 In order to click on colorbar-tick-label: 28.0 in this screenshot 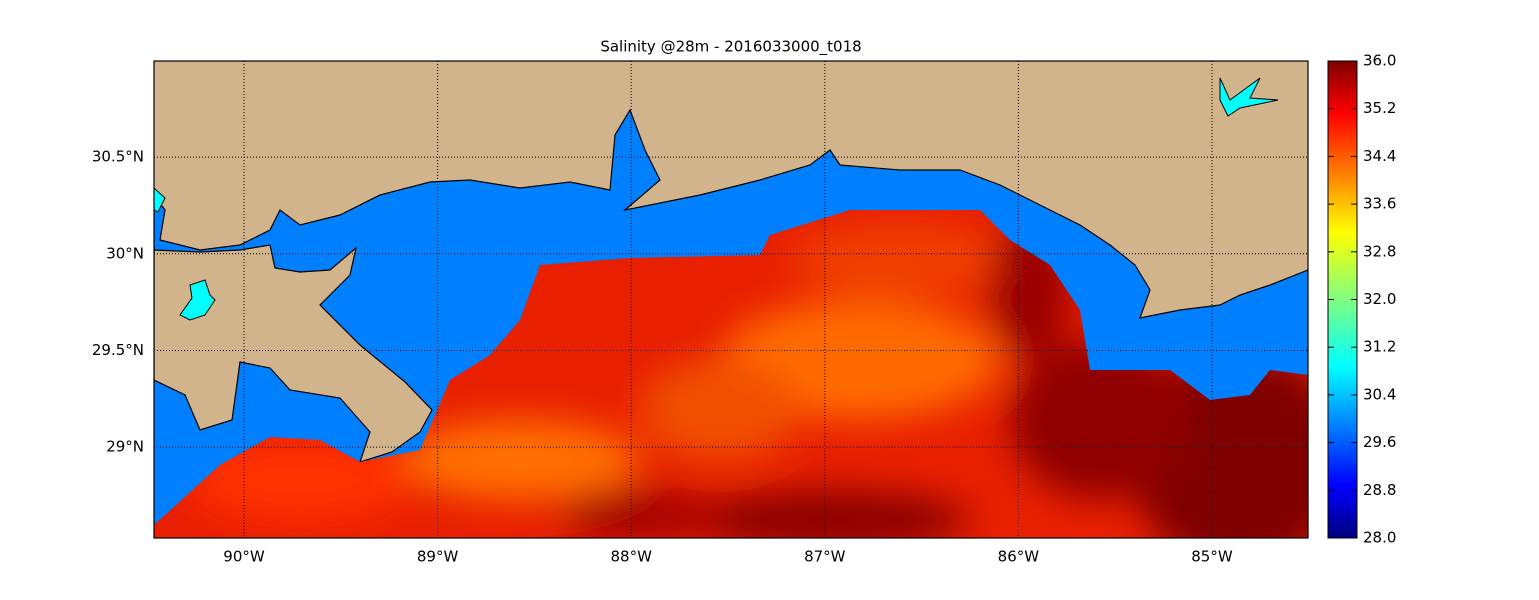, I will do `click(1379, 538)`.